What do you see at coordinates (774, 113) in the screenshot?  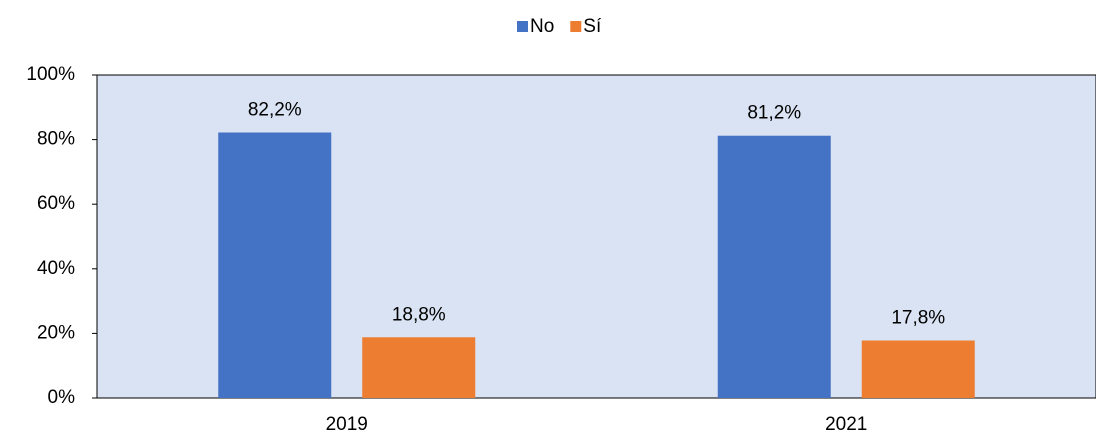 I see `value-label: 81,2%` at bounding box center [774, 113].